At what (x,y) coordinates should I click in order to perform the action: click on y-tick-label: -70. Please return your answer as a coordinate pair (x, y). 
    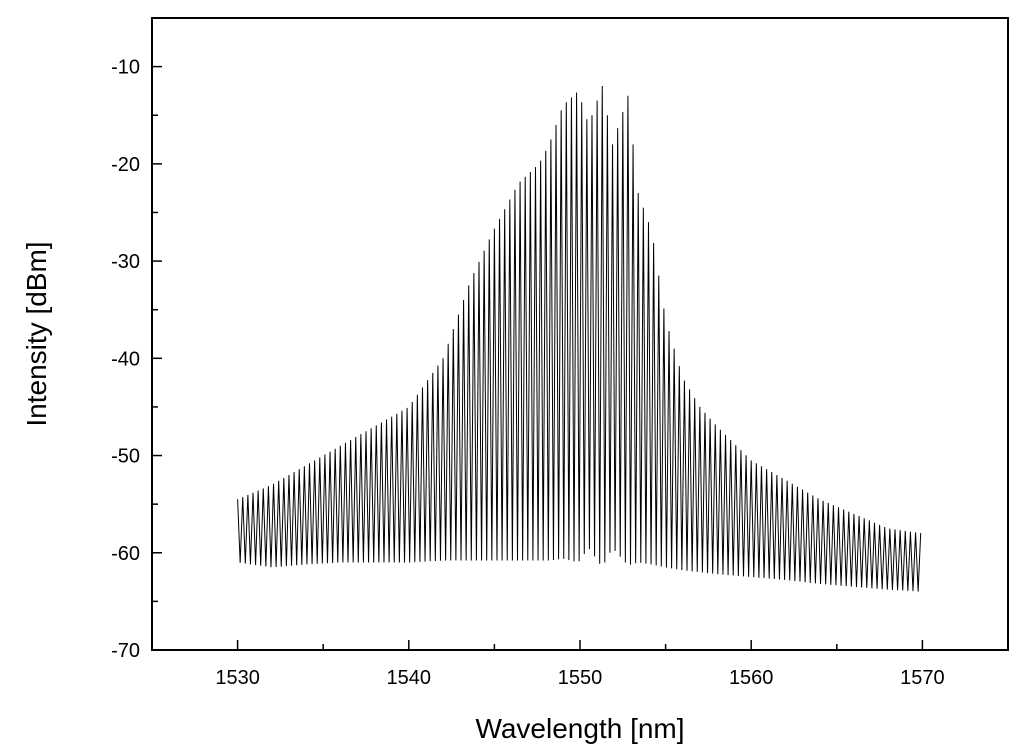
    Looking at the image, I should click on (125, 651).